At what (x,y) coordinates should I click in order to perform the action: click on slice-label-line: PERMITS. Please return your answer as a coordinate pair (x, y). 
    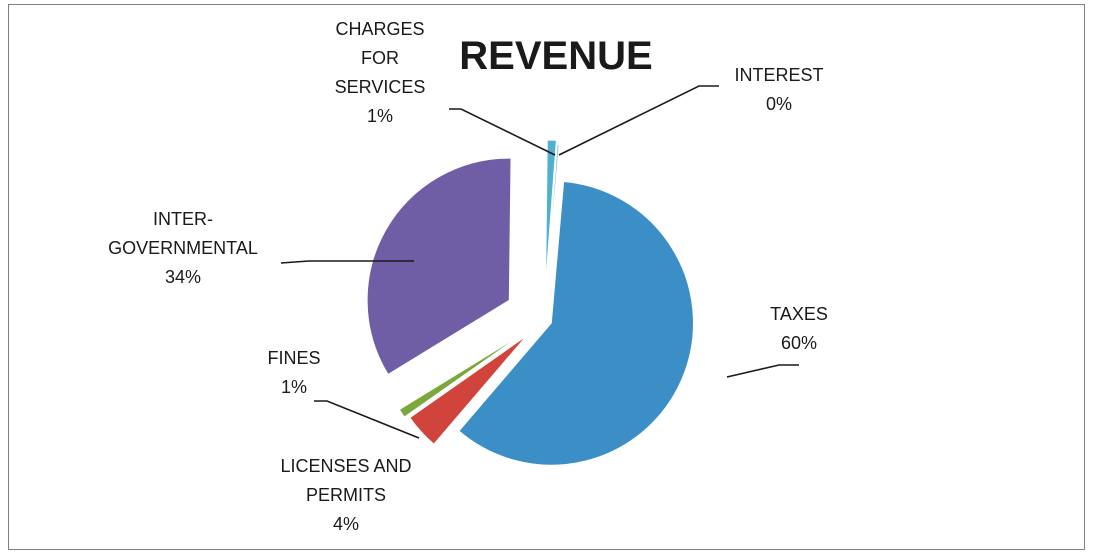
    Looking at the image, I should click on (346, 495).